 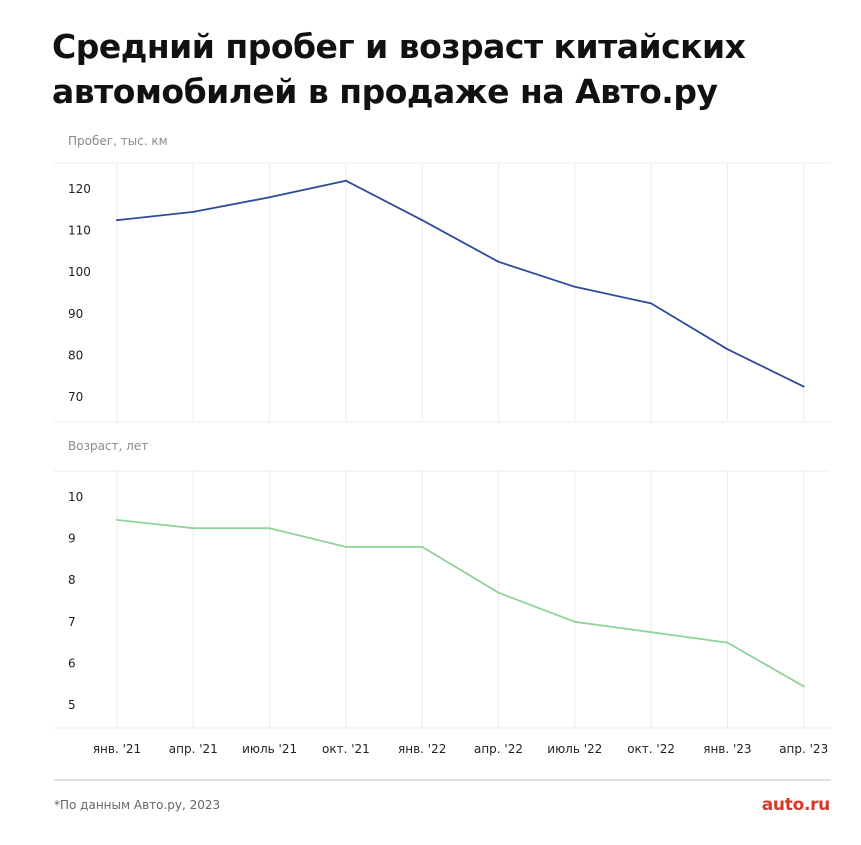 What do you see at coordinates (75, 497) in the screenshot?
I see `y-tick-label: 10` at bounding box center [75, 497].